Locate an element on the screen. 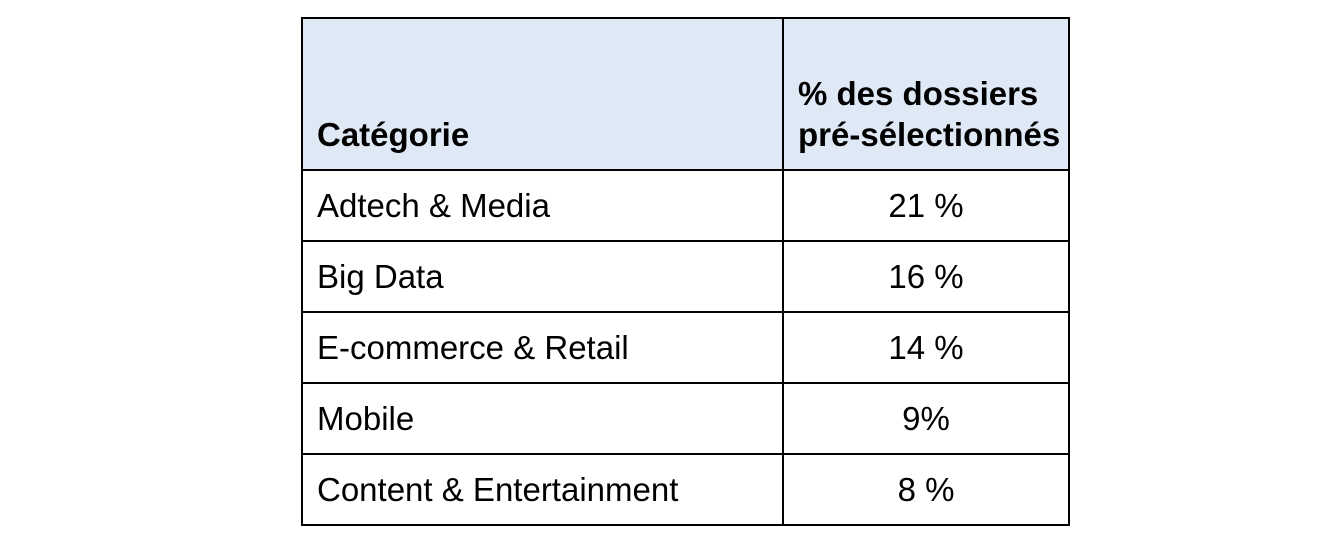 The width and height of the screenshot is (1340, 556). cell-category: Adtech & Media is located at coordinates (542, 205).